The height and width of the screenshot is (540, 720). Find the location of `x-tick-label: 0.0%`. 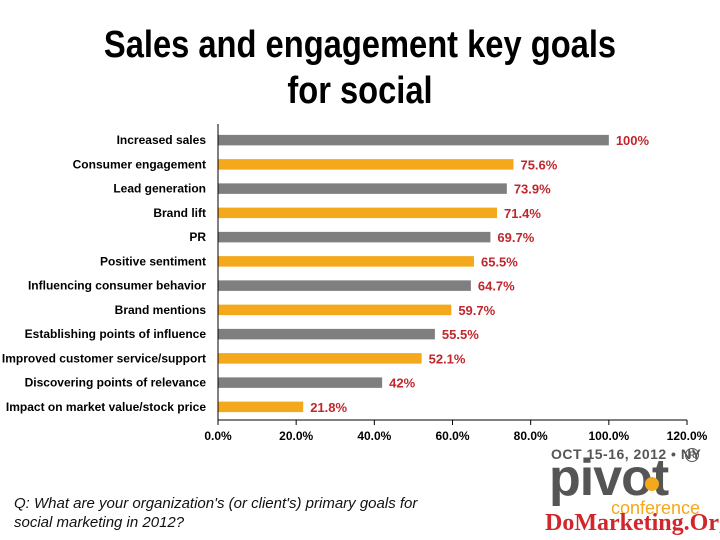

x-tick-label: 0.0% is located at coordinates (218, 436).